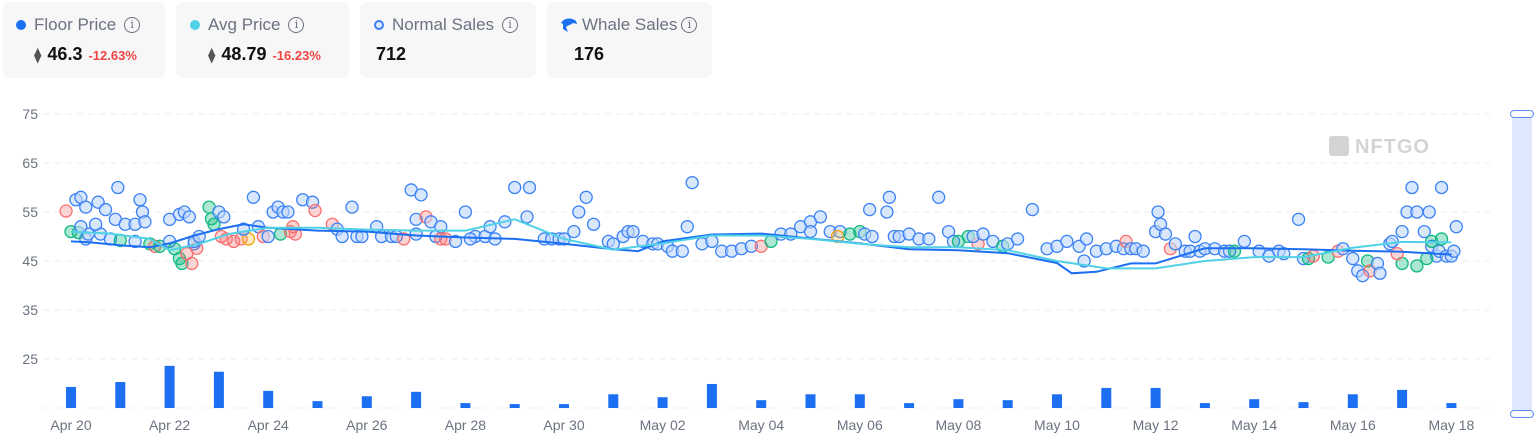 The image size is (1536, 437). What do you see at coordinates (1522, 114) in the screenshot?
I see `zoom-slider-top-handle` at bounding box center [1522, 114].